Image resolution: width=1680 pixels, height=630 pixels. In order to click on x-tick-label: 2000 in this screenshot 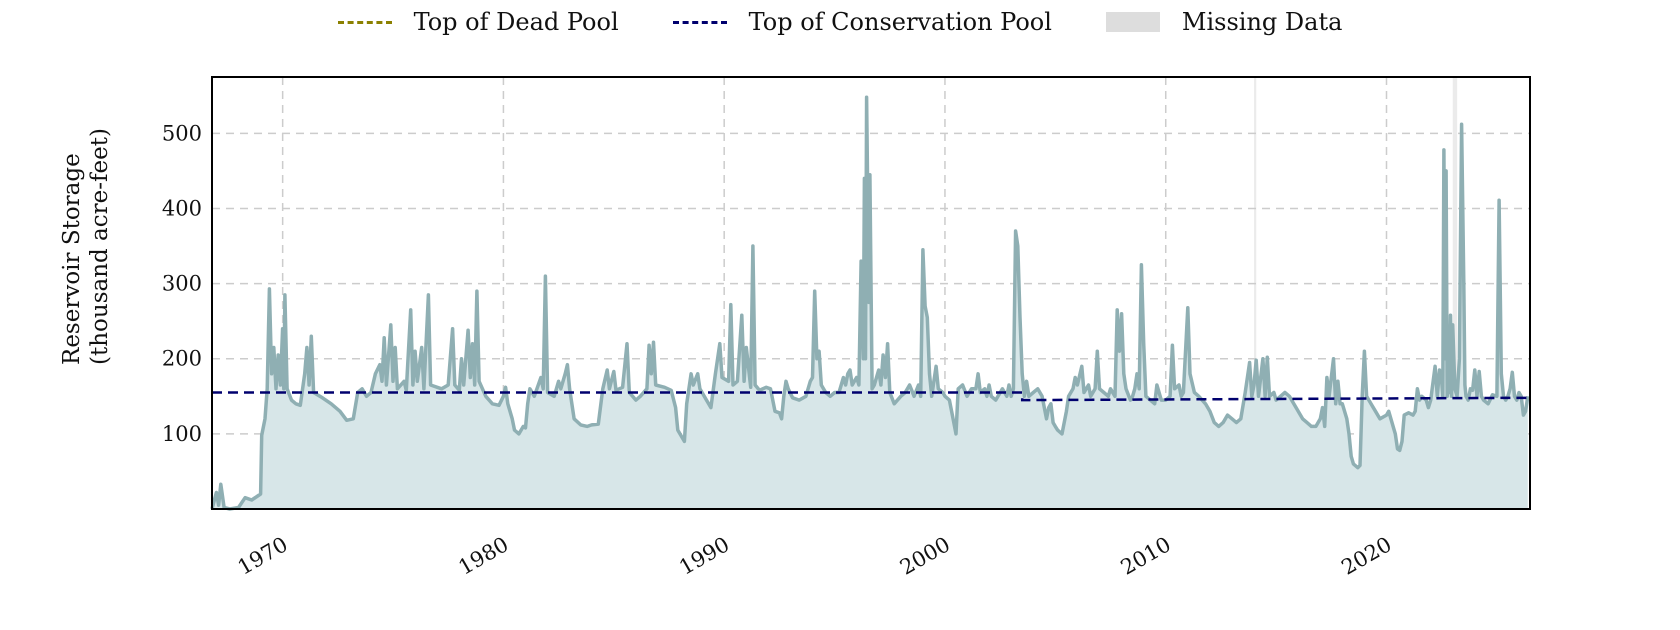, I will do `click(925, 556)`.